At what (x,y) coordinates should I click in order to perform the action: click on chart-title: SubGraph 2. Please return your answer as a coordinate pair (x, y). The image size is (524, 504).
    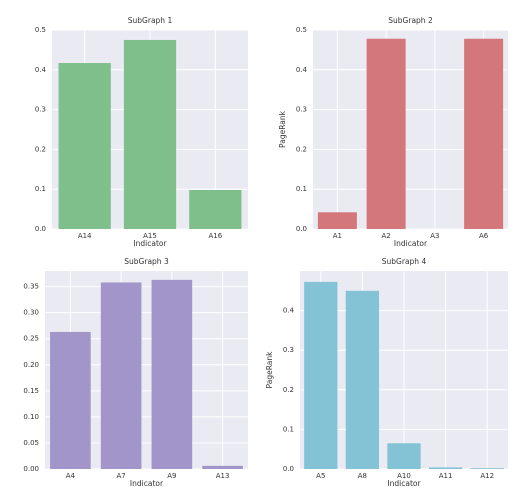
    Looking at the image, I should click on (410, 20).